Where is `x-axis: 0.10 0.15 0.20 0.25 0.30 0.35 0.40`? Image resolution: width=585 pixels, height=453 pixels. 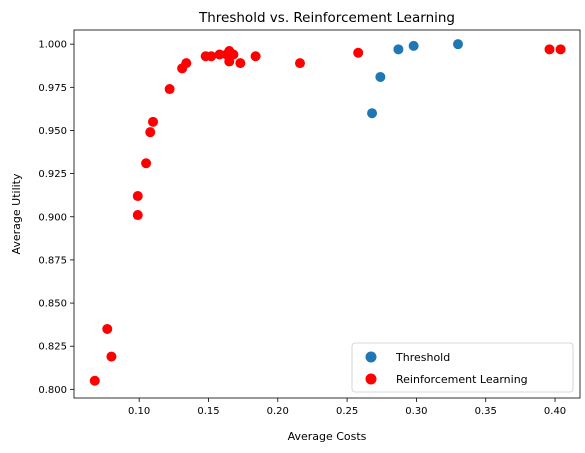
x-axis: 0.10 0.15 0.20 0.25 0.30 0.35 0.40 is located at coordinates (347, 407).